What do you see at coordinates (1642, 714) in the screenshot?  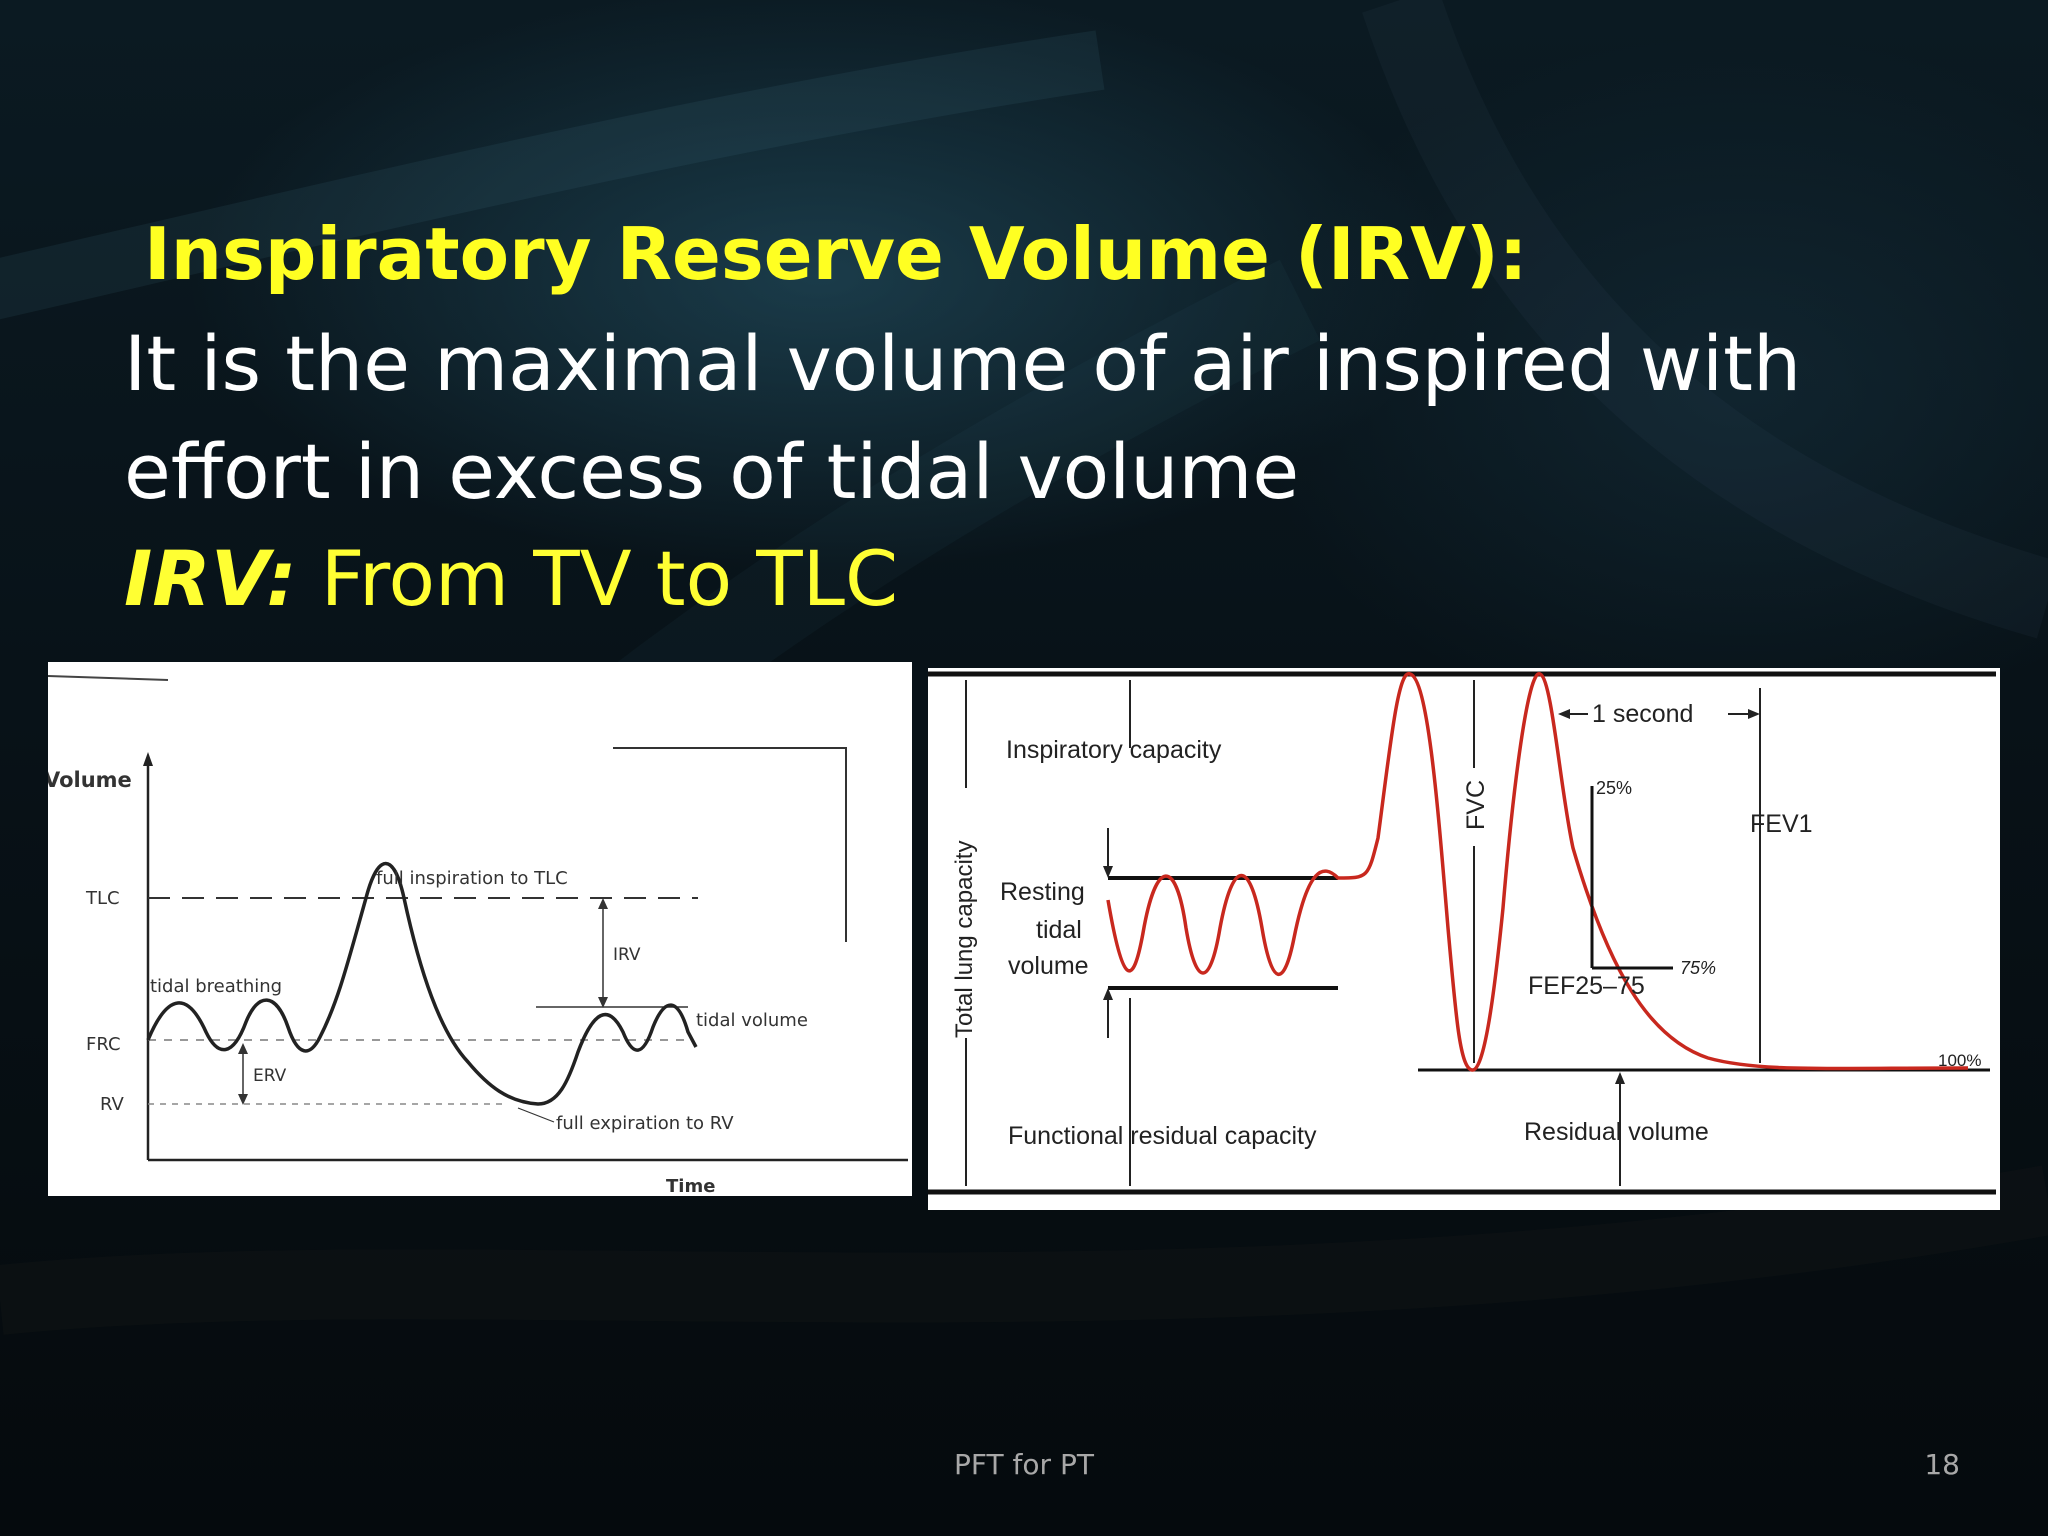 I see `one-second-label: 1 second` at bounding box center [1642, 714].